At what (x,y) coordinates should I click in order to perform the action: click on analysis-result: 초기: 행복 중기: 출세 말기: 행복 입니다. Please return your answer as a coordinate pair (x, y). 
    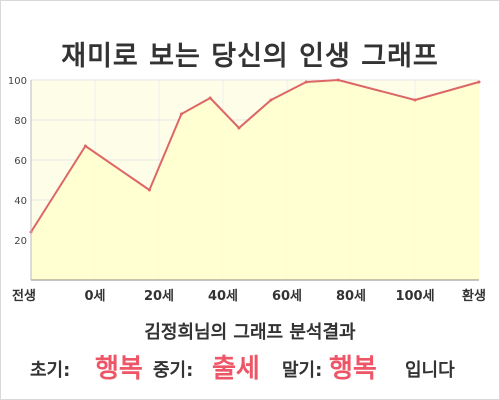
    Looking at the image, I should click on (250, 364).